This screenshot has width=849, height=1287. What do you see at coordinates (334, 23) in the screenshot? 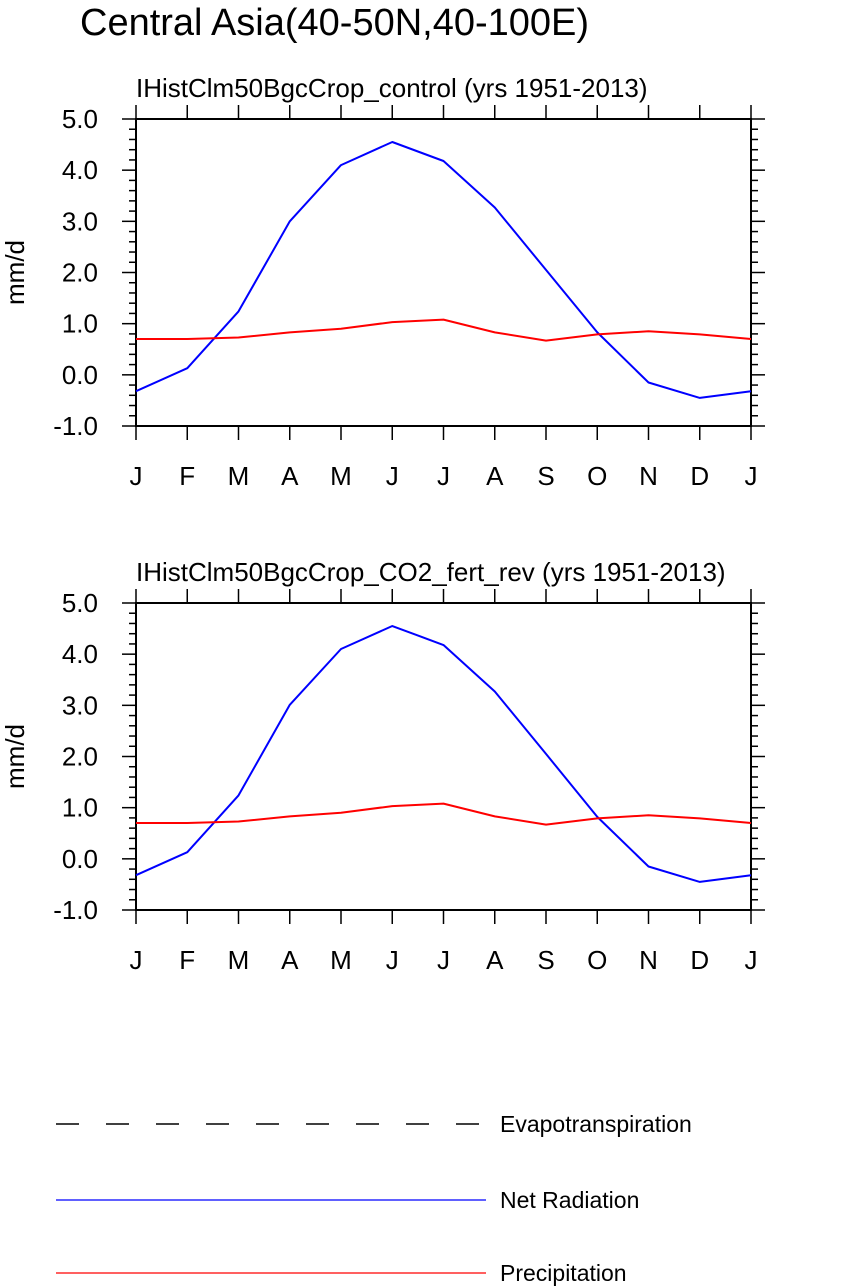
I see `figure-title: Central Asia(40-50N,40-100E)` at bounding box center [334, 23].